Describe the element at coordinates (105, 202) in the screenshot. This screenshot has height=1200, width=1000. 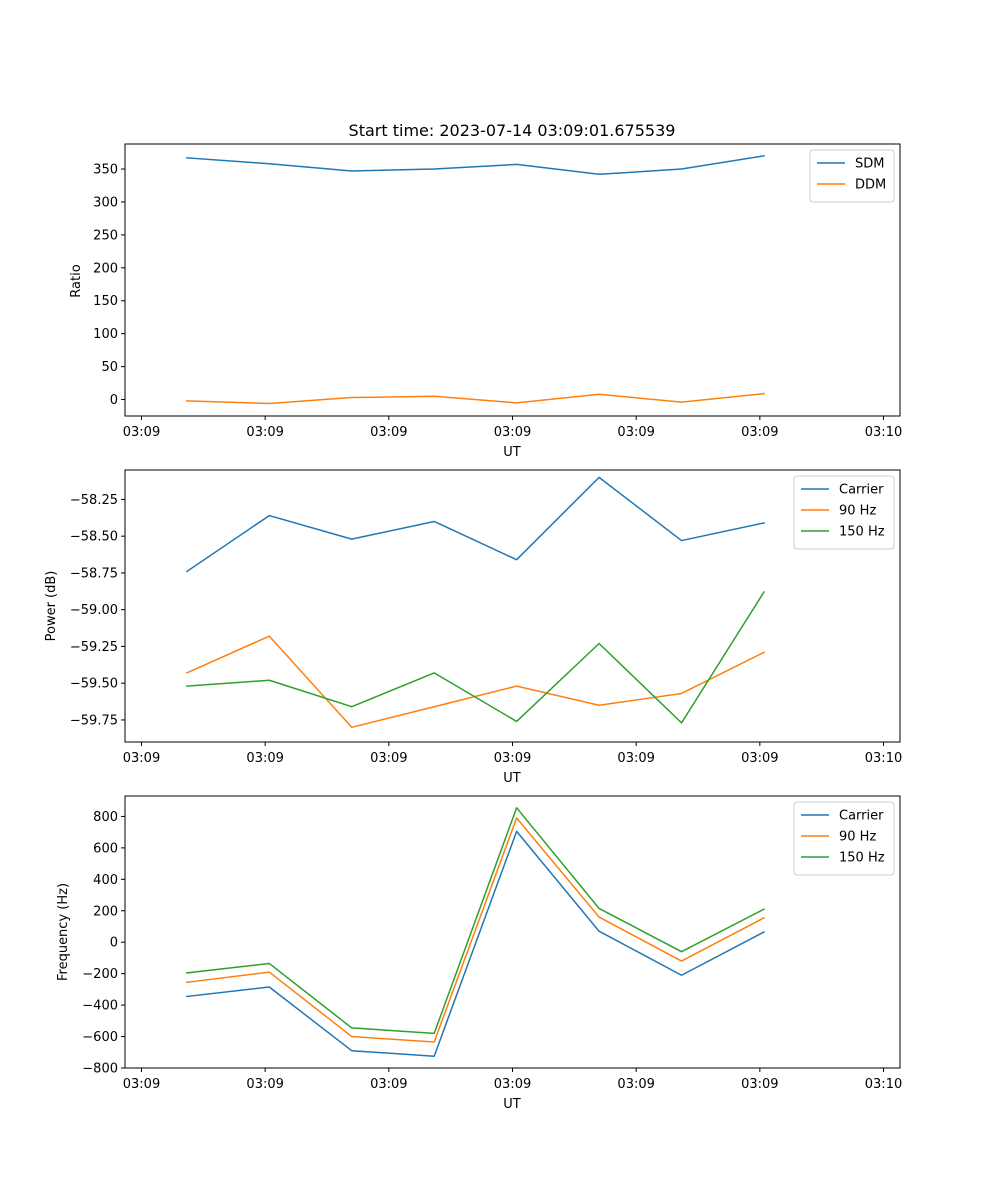
I see `ratio-y-tick-label: 300` at that location.